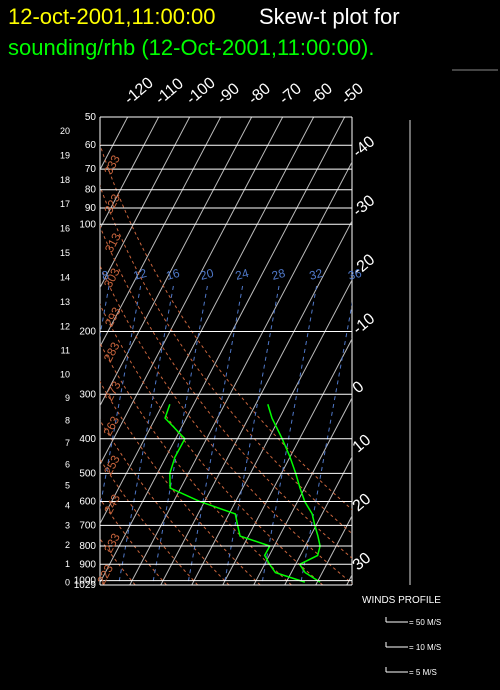  What do you see at coordinates (67, 526) in the screenshot?
I see `height-label: 3` at bounding box center [67, 526].